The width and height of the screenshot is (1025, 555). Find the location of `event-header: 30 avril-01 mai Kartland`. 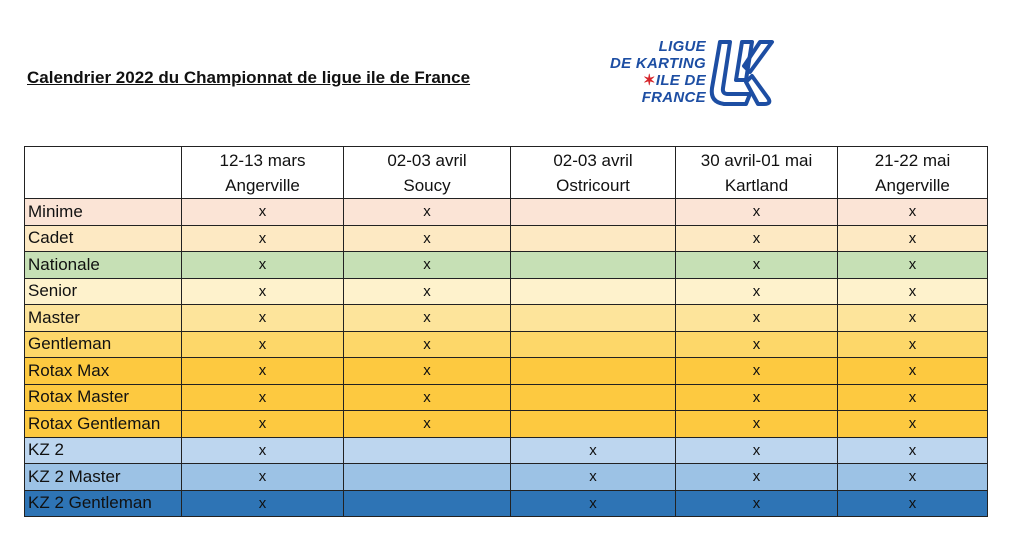

event-header: 30 avril-01 mai Kartland is located at coordinates (756, 172).